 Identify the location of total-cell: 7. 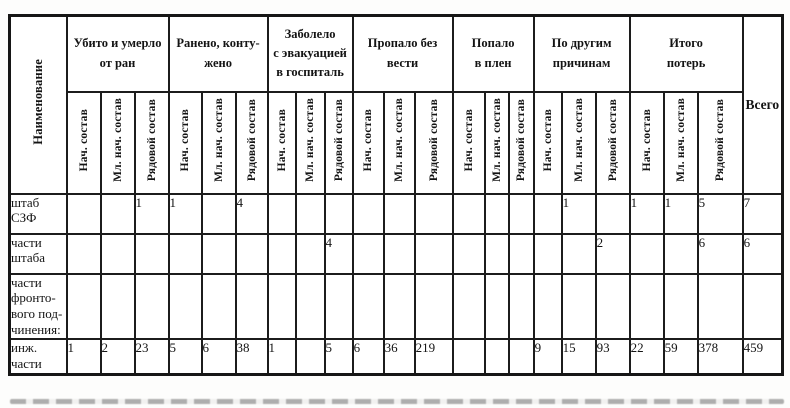
(762, 213).